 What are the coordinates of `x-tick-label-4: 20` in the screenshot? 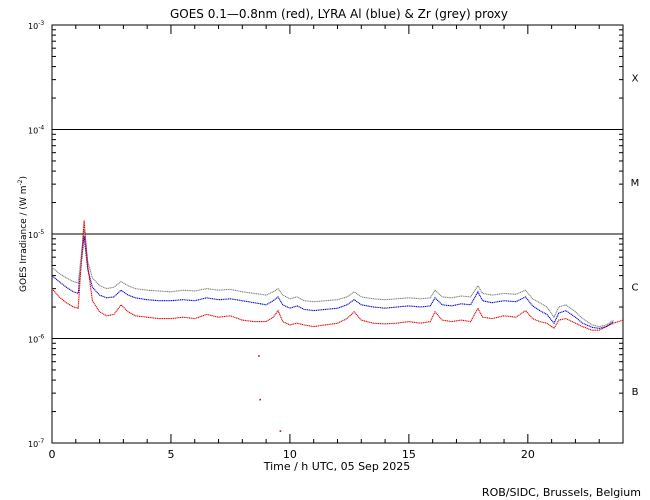 It's located at (528, 454).